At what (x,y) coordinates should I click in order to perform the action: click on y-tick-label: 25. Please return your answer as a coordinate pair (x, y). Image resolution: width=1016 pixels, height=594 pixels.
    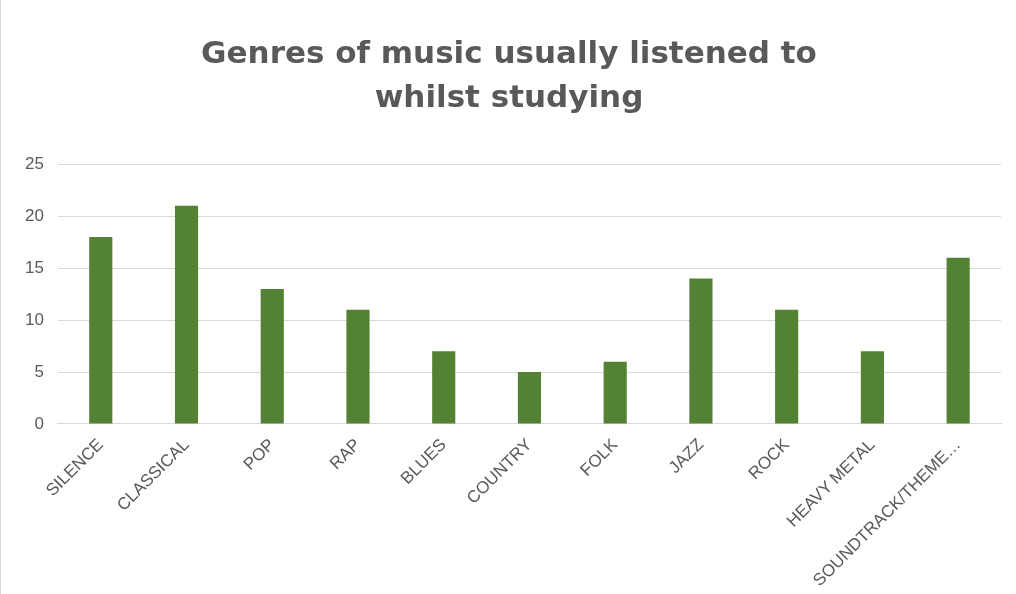
    Looking at the image, I should click on (34, 163).